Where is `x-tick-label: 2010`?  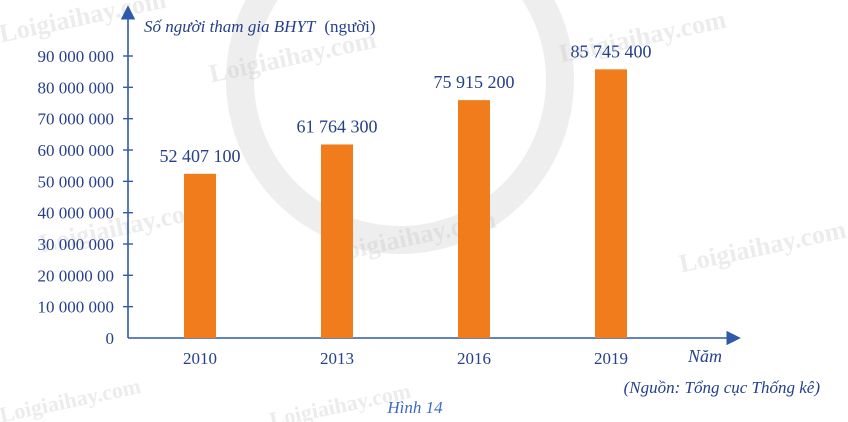
x-tick-label: 2010 is located at coordinates (200, 358).